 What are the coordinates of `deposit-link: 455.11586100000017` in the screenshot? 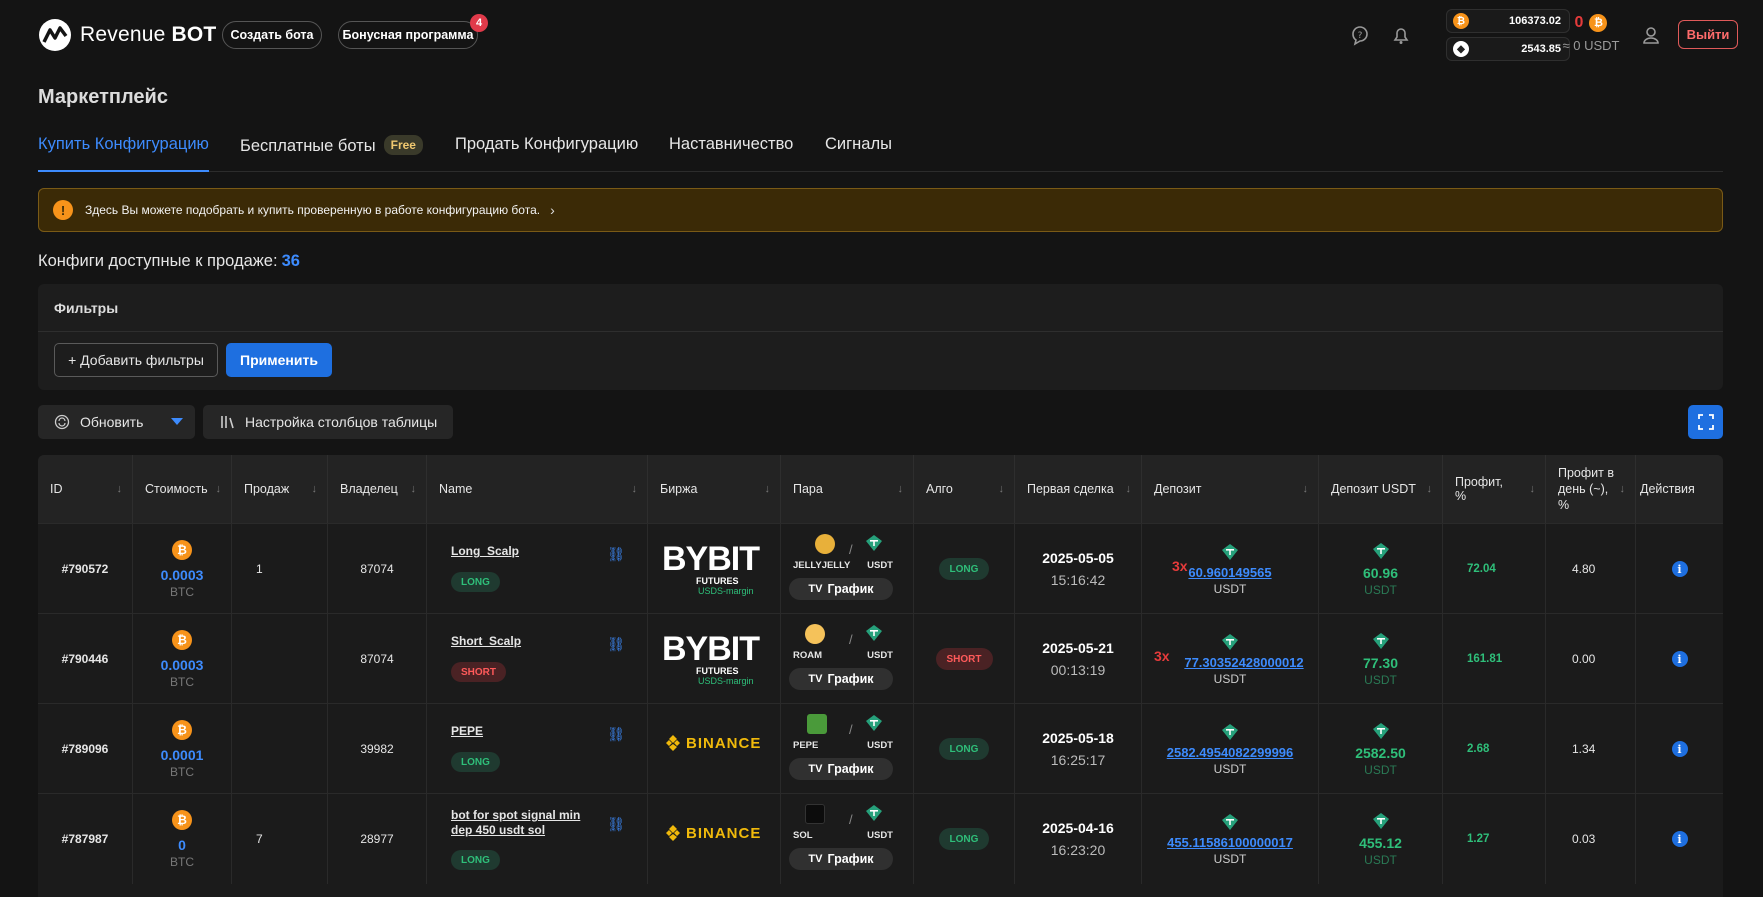 It's located at (1230, 842).